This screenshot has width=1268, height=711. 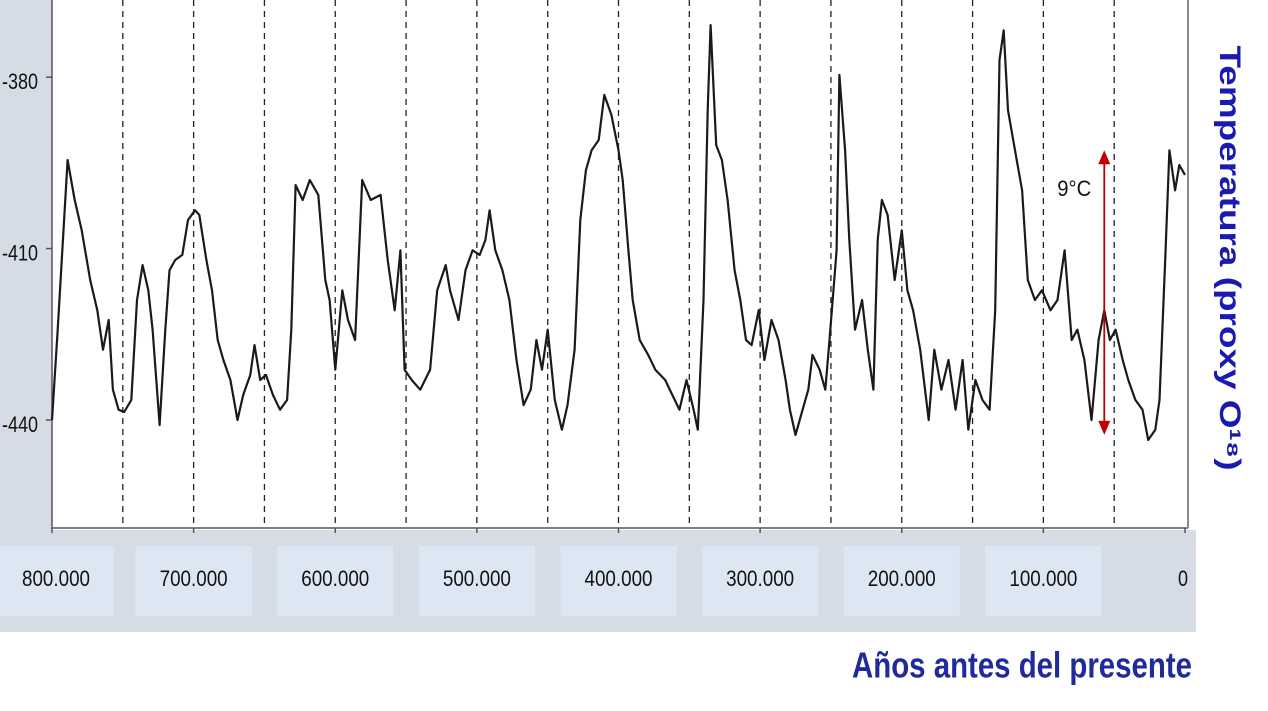 I want to click on y-tick-label: -410, so click(x=20, y=252).